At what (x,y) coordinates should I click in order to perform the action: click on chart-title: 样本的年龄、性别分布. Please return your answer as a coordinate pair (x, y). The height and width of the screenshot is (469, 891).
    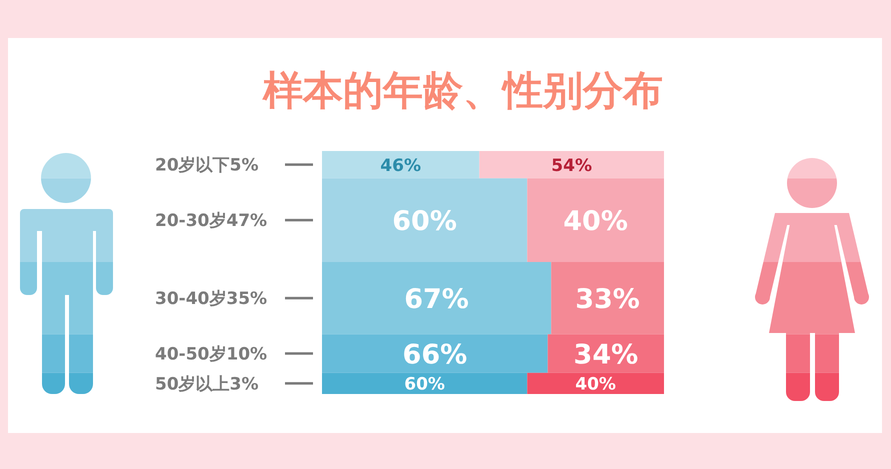
    Looking at the image, I should click on (462, 91).